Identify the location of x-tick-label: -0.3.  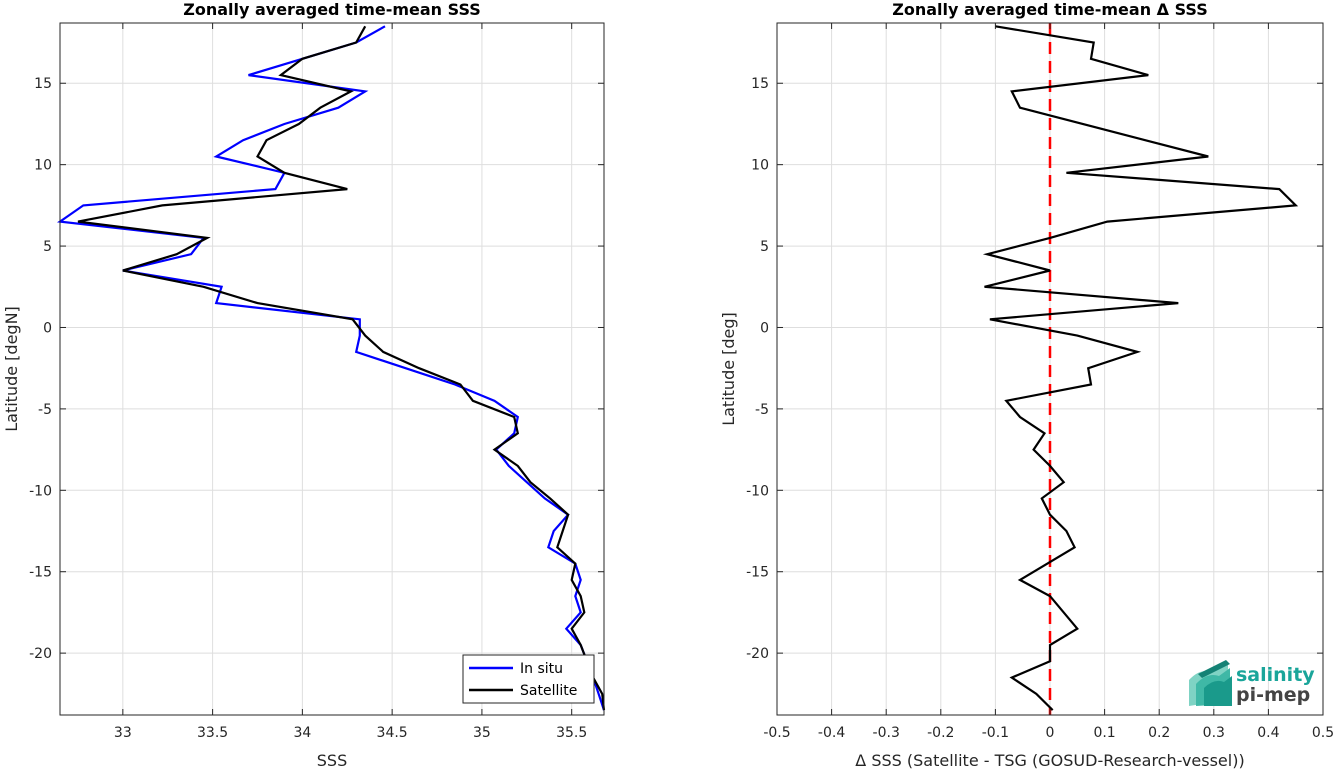
(886, 733).